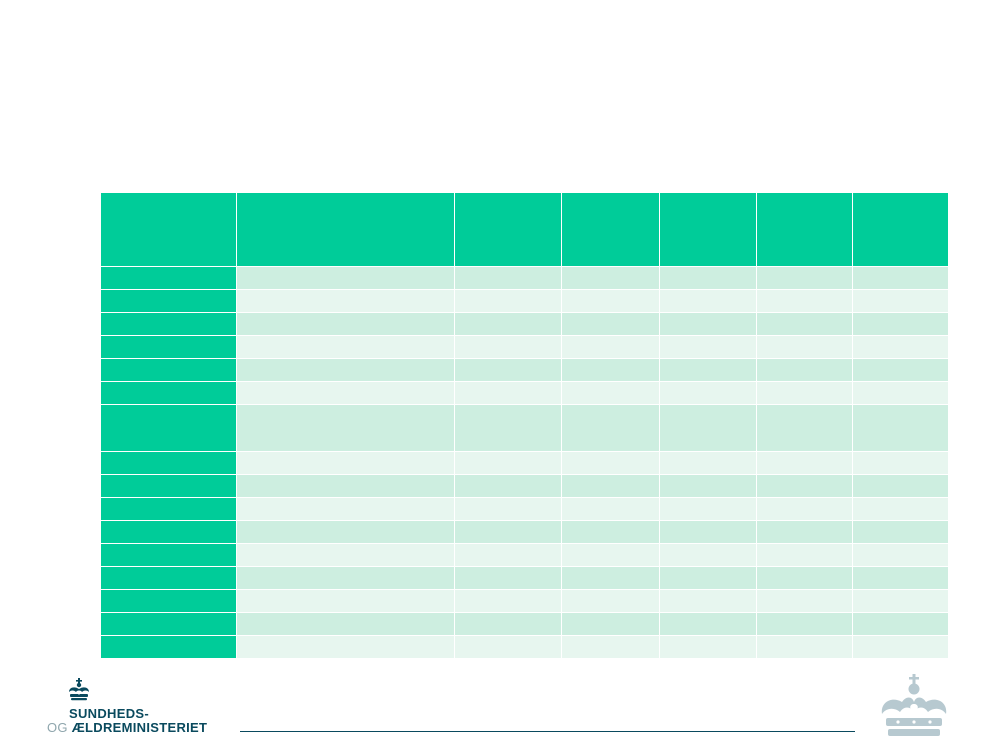  I want to click on ministry-logo: SUNDHEDS- OG ÆLDREMINISTERIET, so click(137, 708).